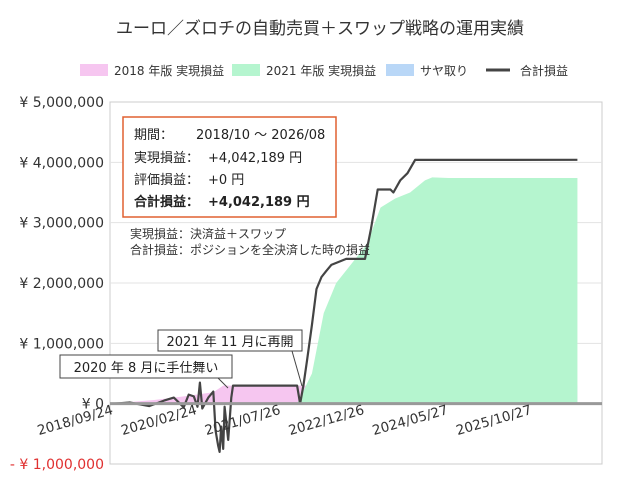 Image resolution: width=640 pixels, height=480 pixels. I want to click on legend-label-saya: サヤ取り, so click(444, 71).